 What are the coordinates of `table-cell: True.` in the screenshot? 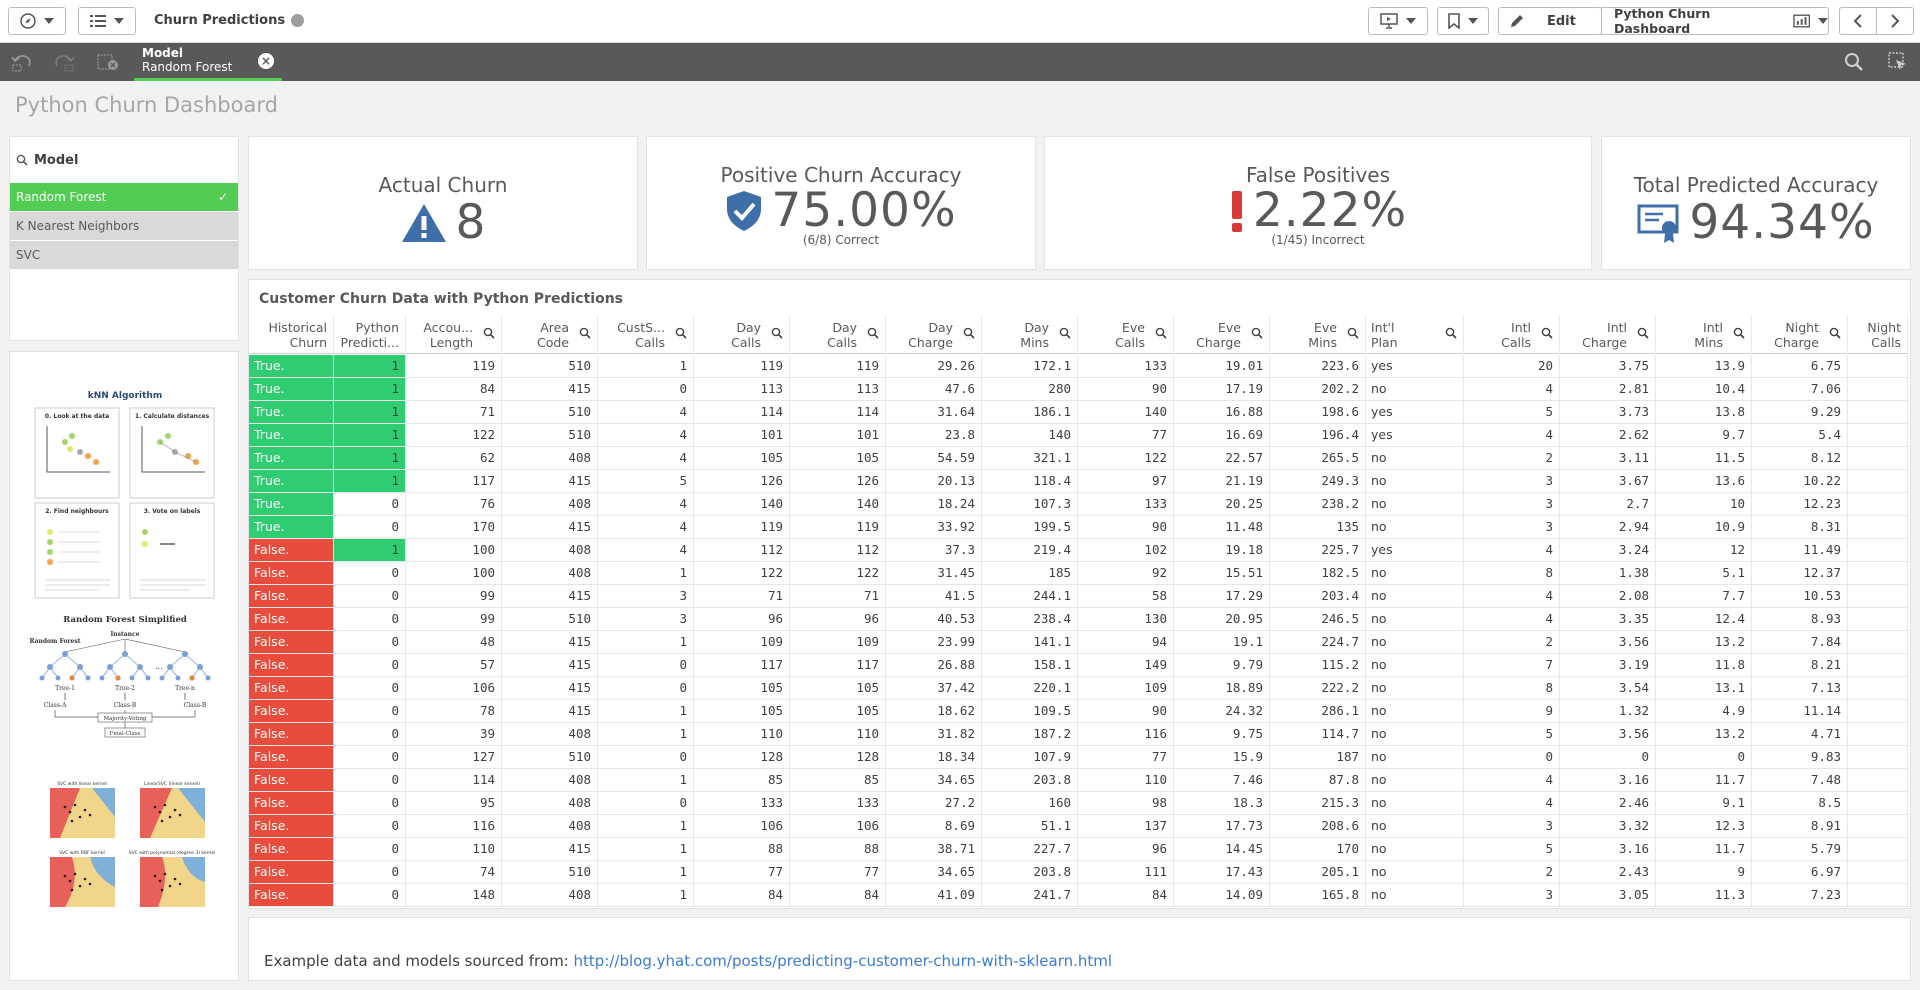 It's located at (291, 366).